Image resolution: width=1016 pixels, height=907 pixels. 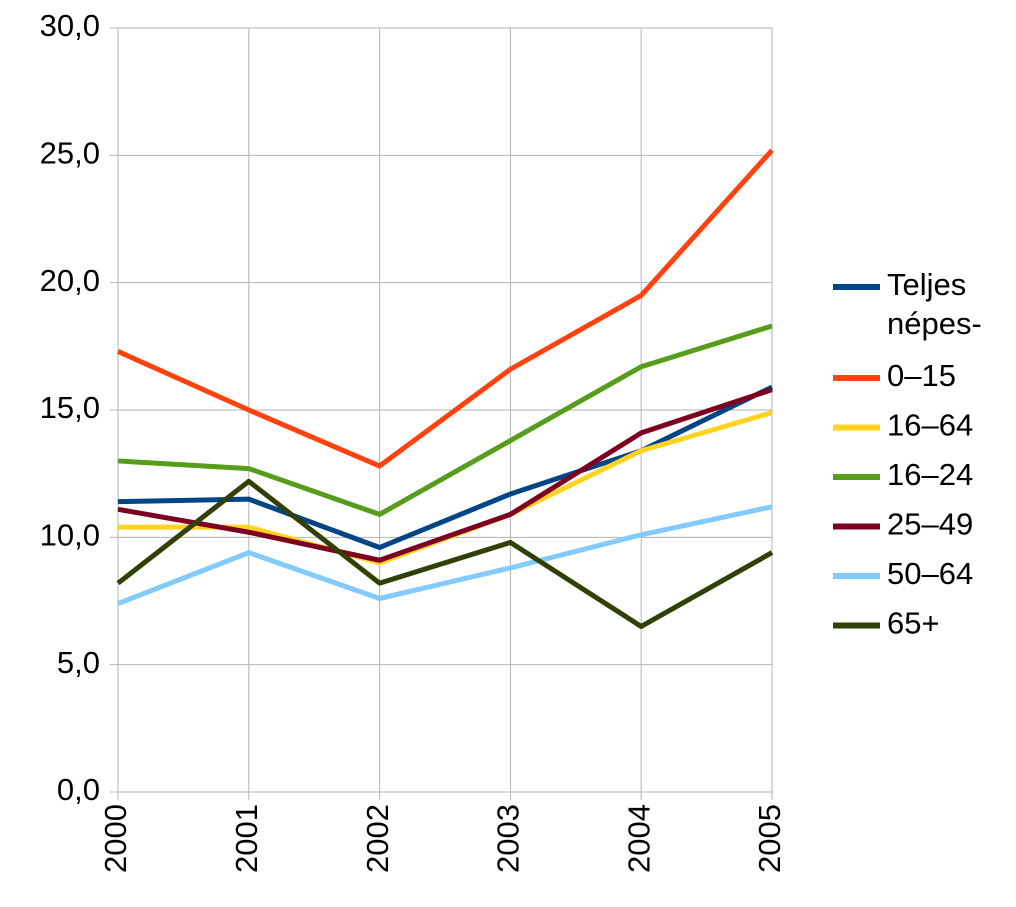 What do you see at coordinates (115, 838) in the screenshot?
I see `x-tick-label: 2000` at bounding box center [115, 838].